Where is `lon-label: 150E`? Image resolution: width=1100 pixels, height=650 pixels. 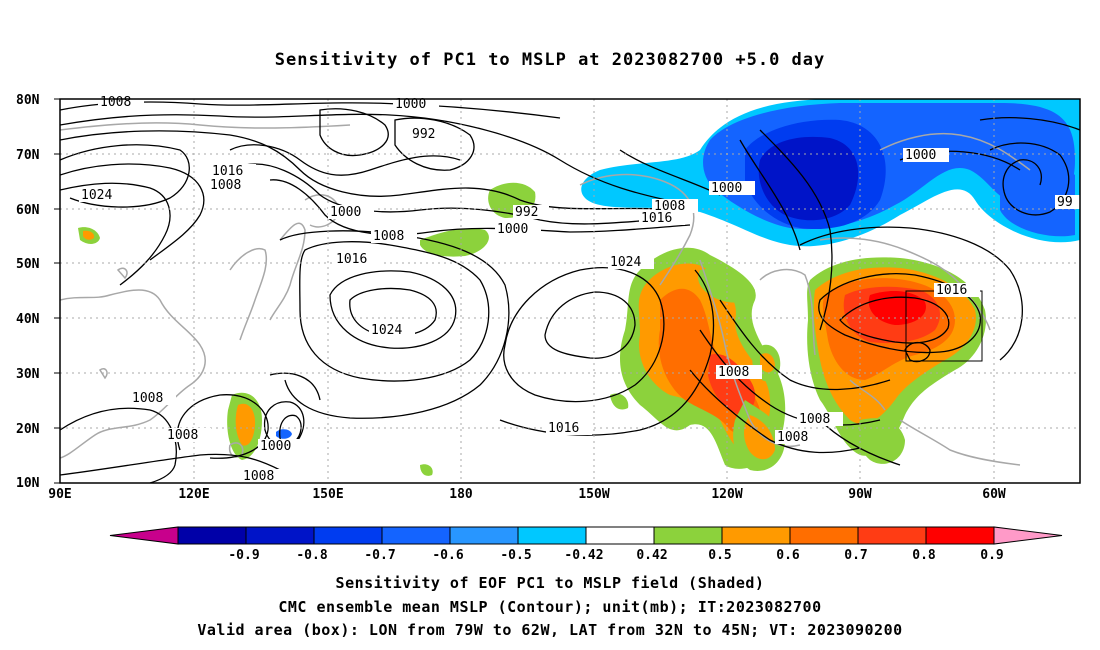
lon-label: 150E is located at coordinates (327, 494).